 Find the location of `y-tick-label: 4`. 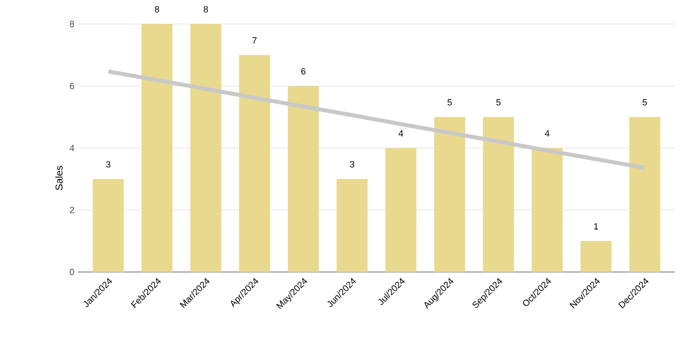

y-tick-label: 4 is located at coordinates (72, 148).